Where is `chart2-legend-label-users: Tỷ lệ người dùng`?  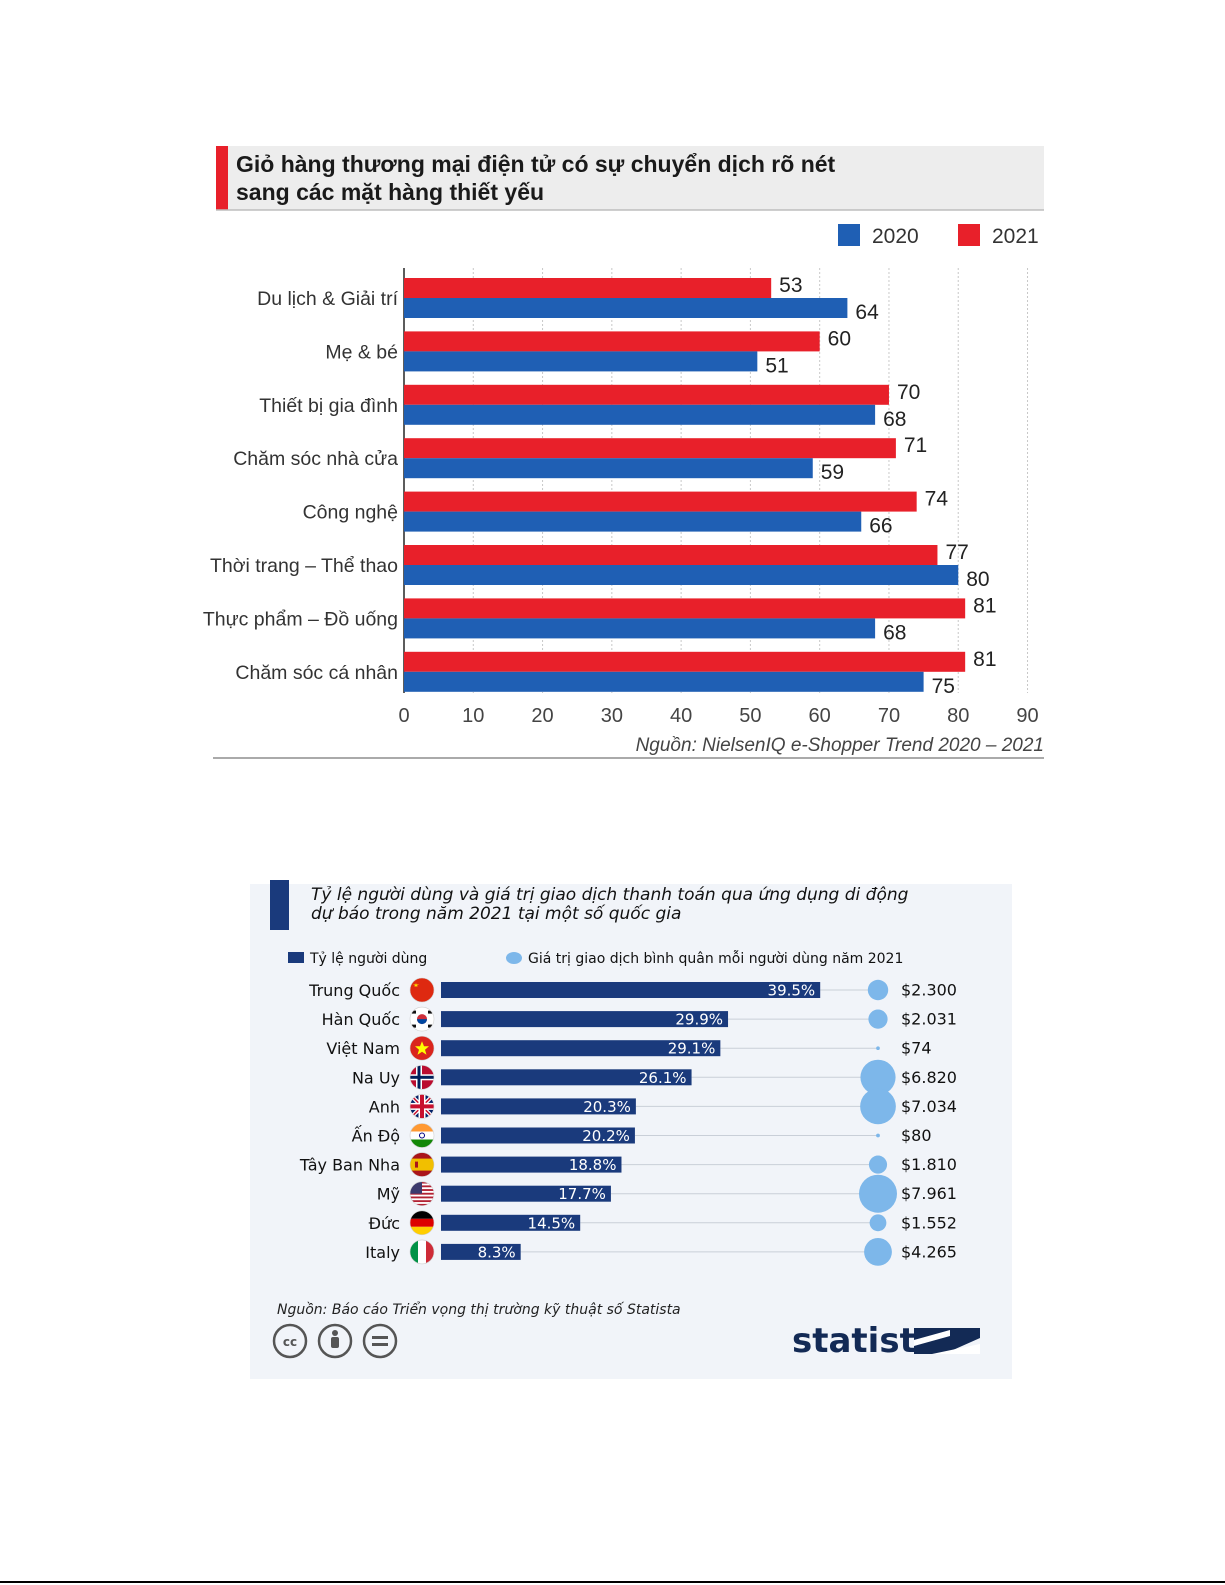 chart2-legend-label-users: Tỷ lệ người dùng is located at coordinates (368, 959).